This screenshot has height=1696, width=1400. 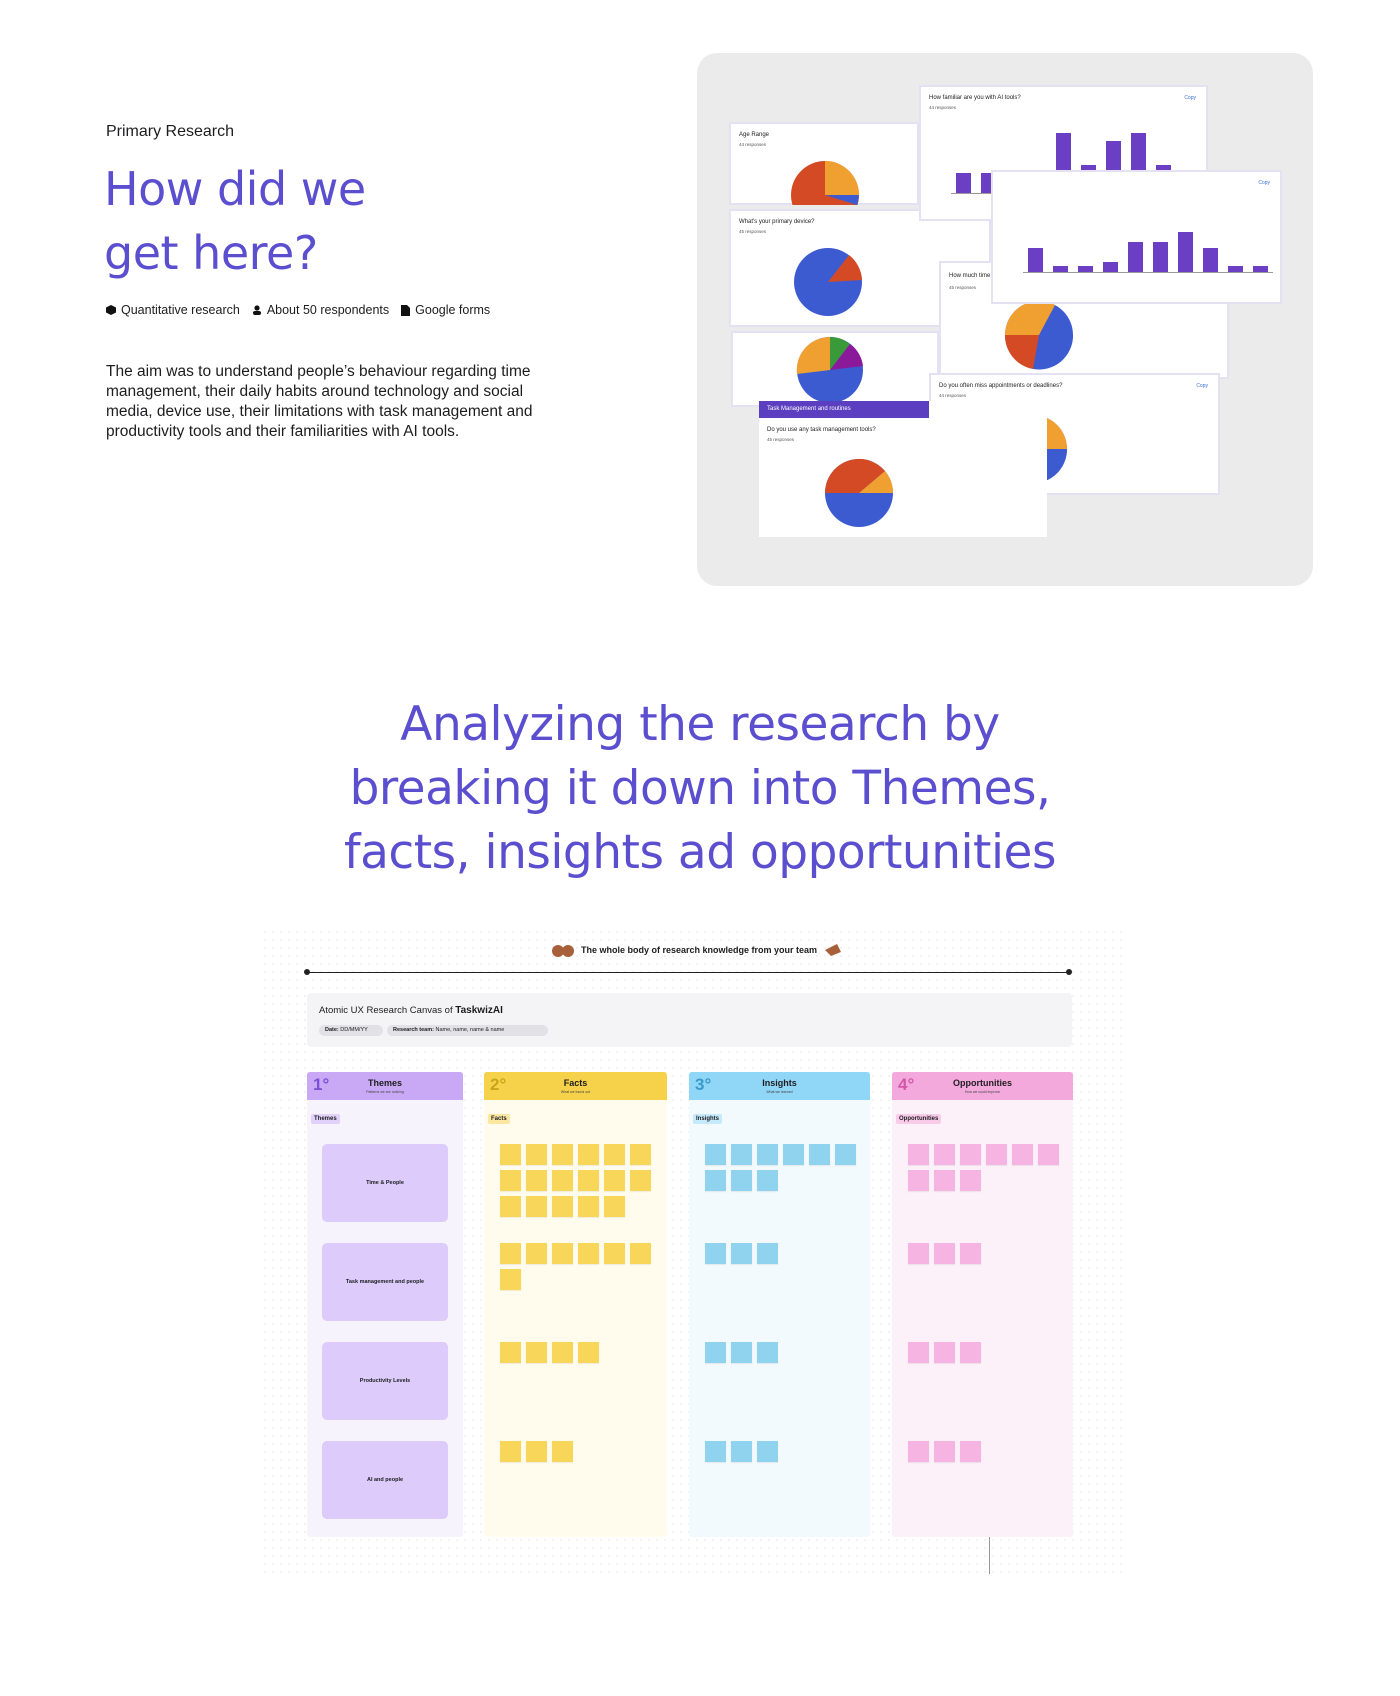 I want to click on tag: Google forms, so click(x=445, y=310).